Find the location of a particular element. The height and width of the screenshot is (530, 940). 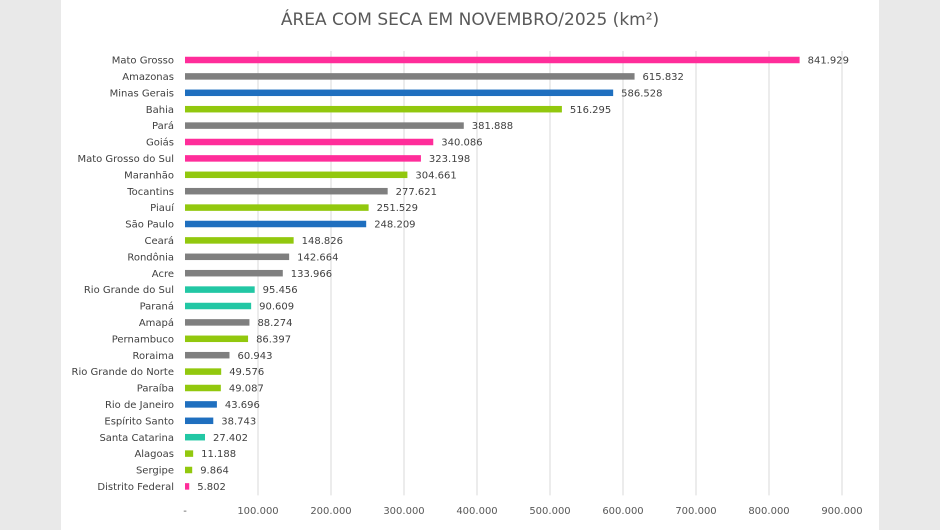

category-label: São Paulo is located at coordinates (149, 225).